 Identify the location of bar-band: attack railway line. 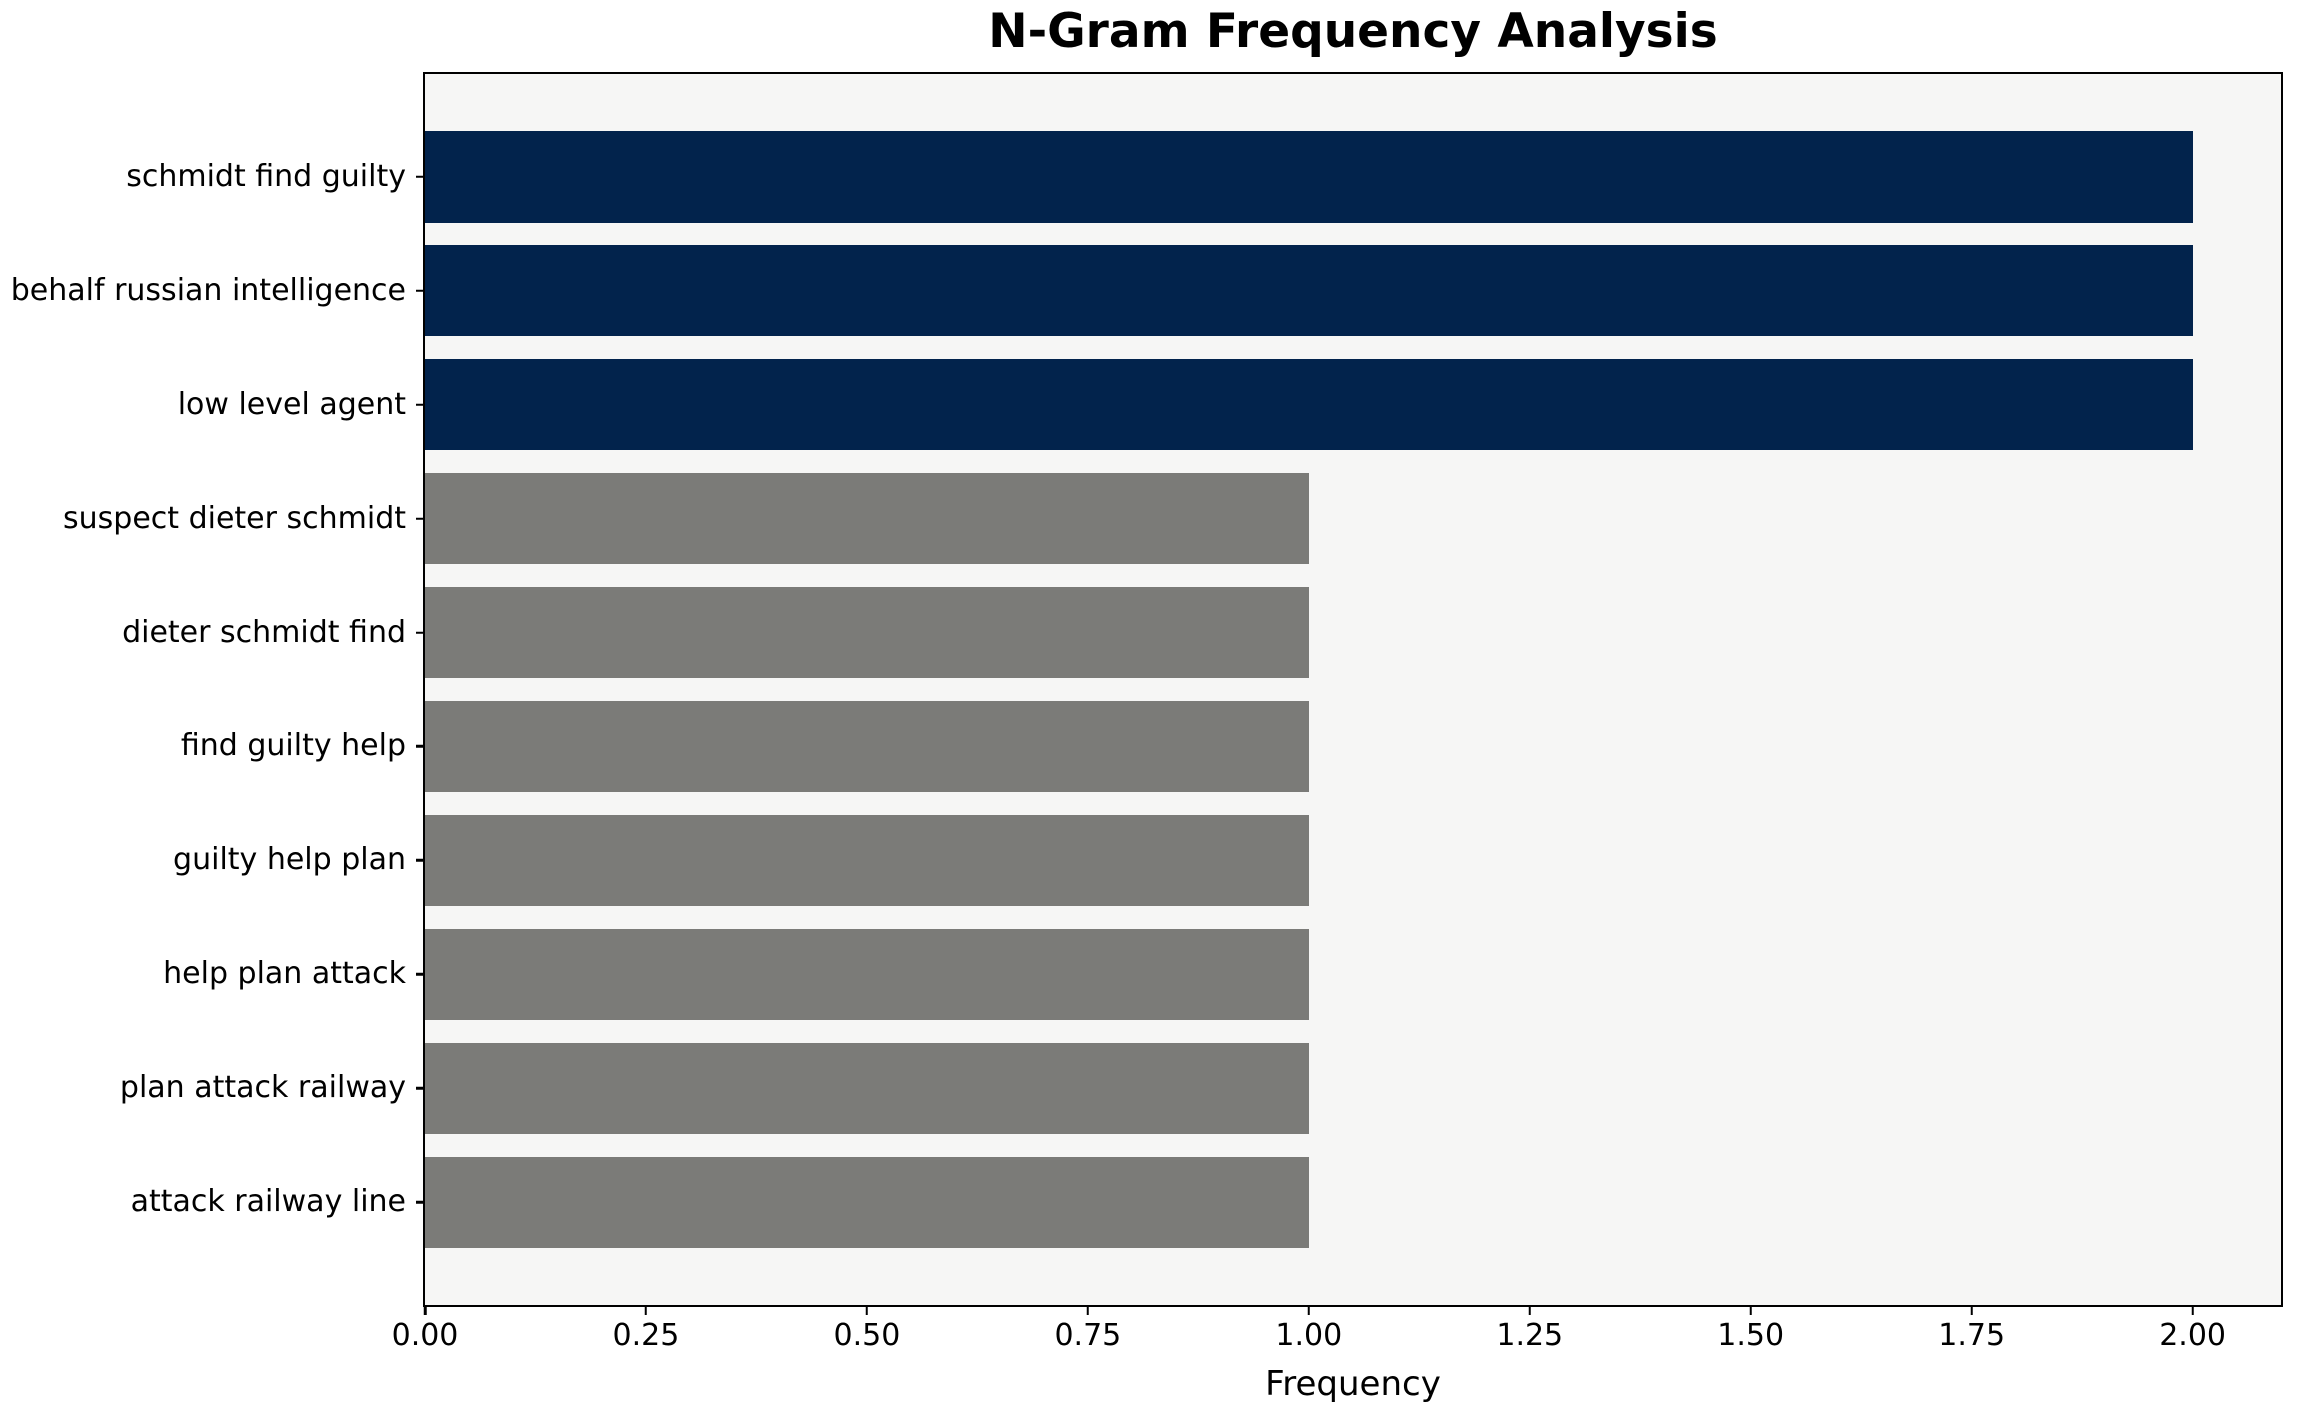
(1206, 1202).